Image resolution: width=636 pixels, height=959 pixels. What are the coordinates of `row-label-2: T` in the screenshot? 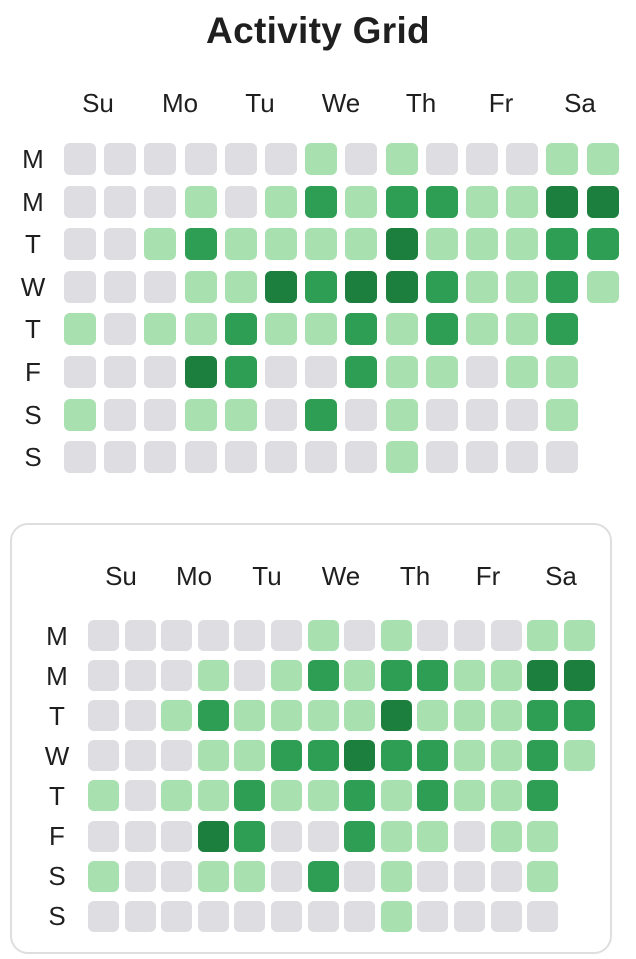 It's located at (57, 715).